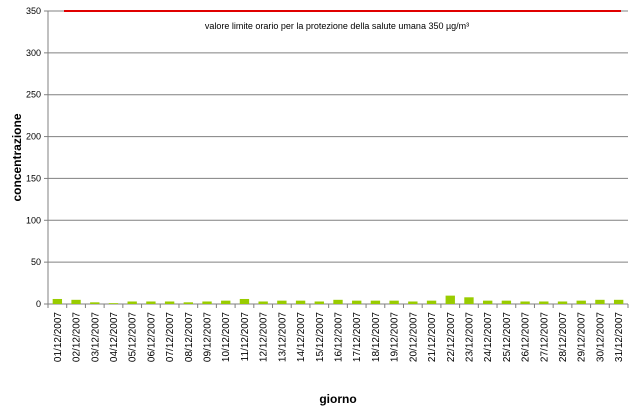 The width and height of the screenshot is (639, 407). I want to click on y-tick-label: 100, so click(33, 220).